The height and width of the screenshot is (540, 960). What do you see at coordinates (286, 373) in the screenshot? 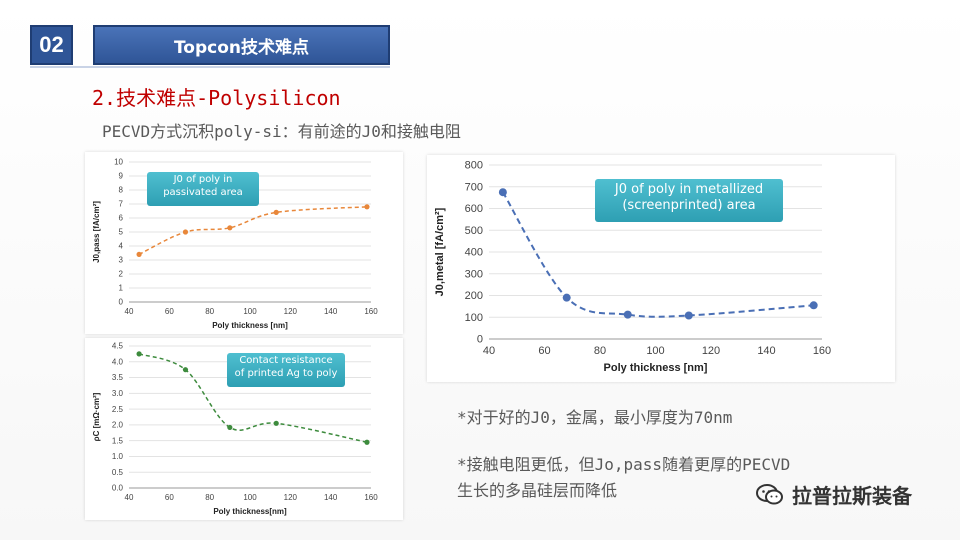
I see `callout-line-2: of printed Ag to poly` at bounding box center [286, 373].